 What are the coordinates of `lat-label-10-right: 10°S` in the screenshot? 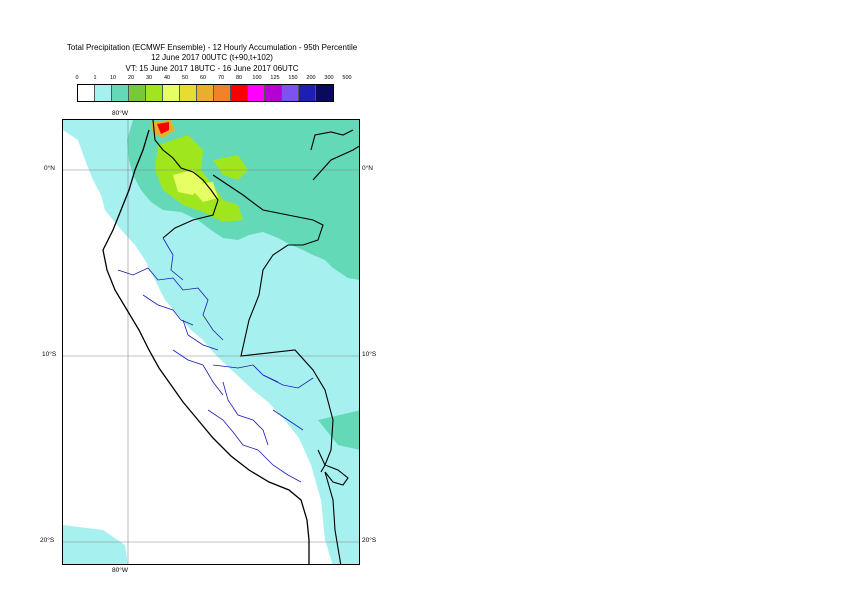 It's located at (369, 354).